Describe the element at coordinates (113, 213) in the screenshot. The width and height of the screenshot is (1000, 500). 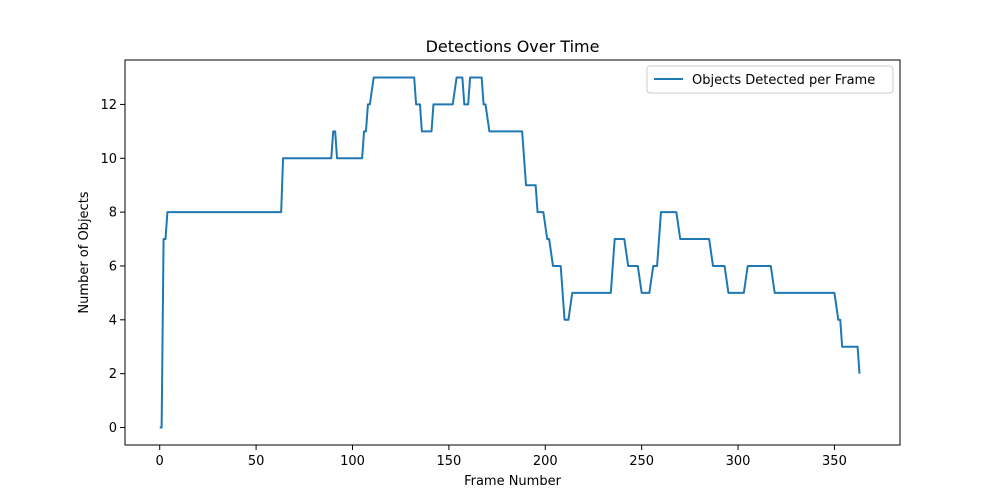
I see `y-tick-label: 8` at that location.